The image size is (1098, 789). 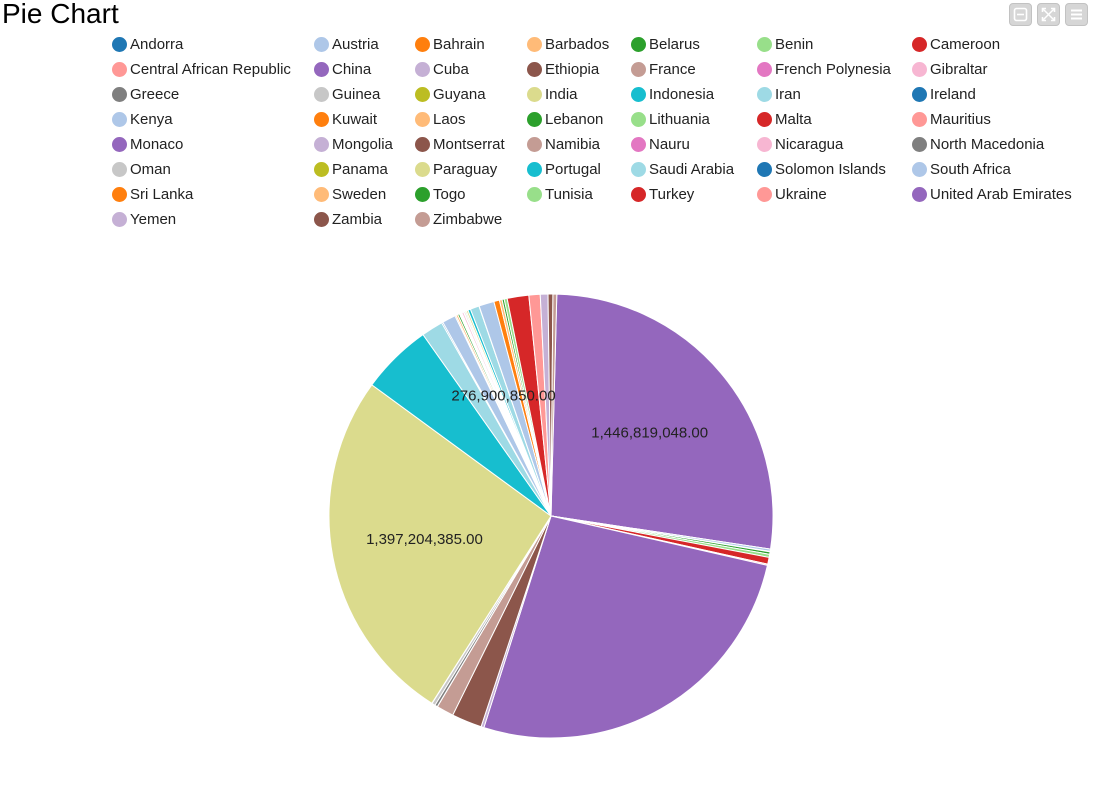 I want to click on legend-item: Saudi Arabia, so click(x=682, y=169).